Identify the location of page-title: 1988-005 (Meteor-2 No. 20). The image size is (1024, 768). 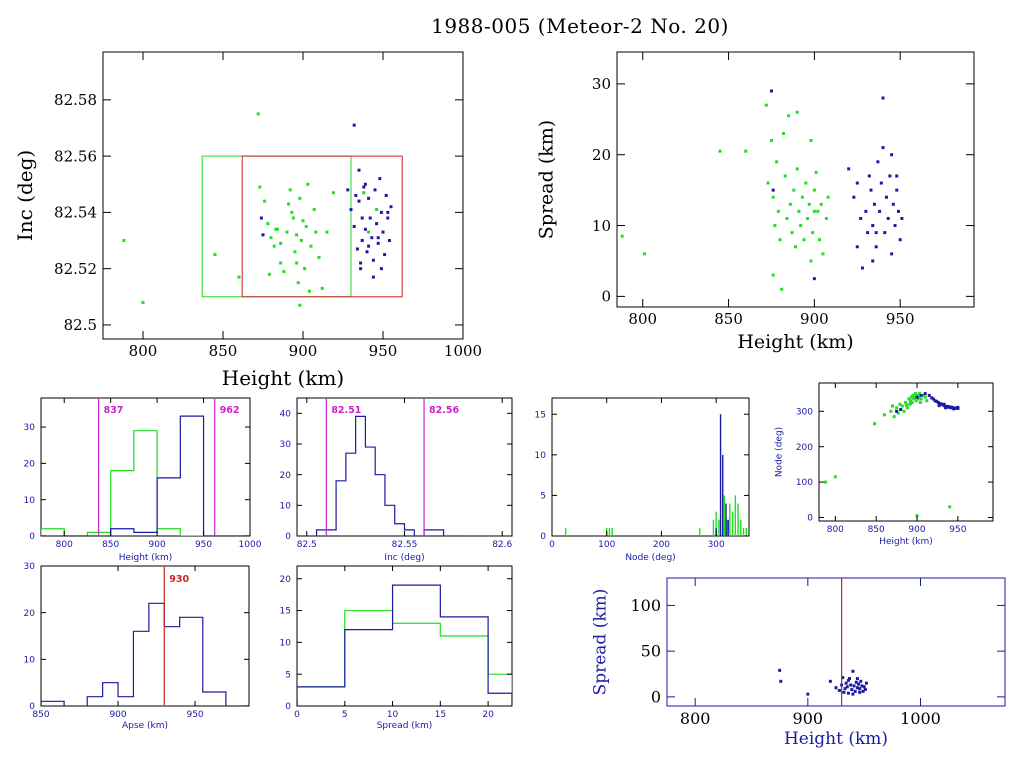
(580, 26).